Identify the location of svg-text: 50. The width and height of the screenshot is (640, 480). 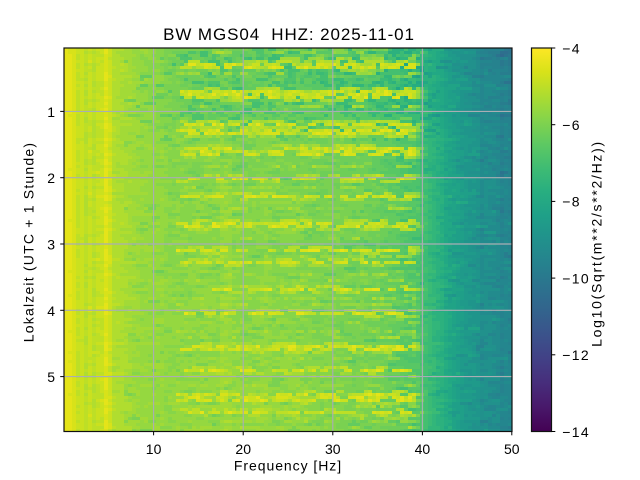
(512, 449).